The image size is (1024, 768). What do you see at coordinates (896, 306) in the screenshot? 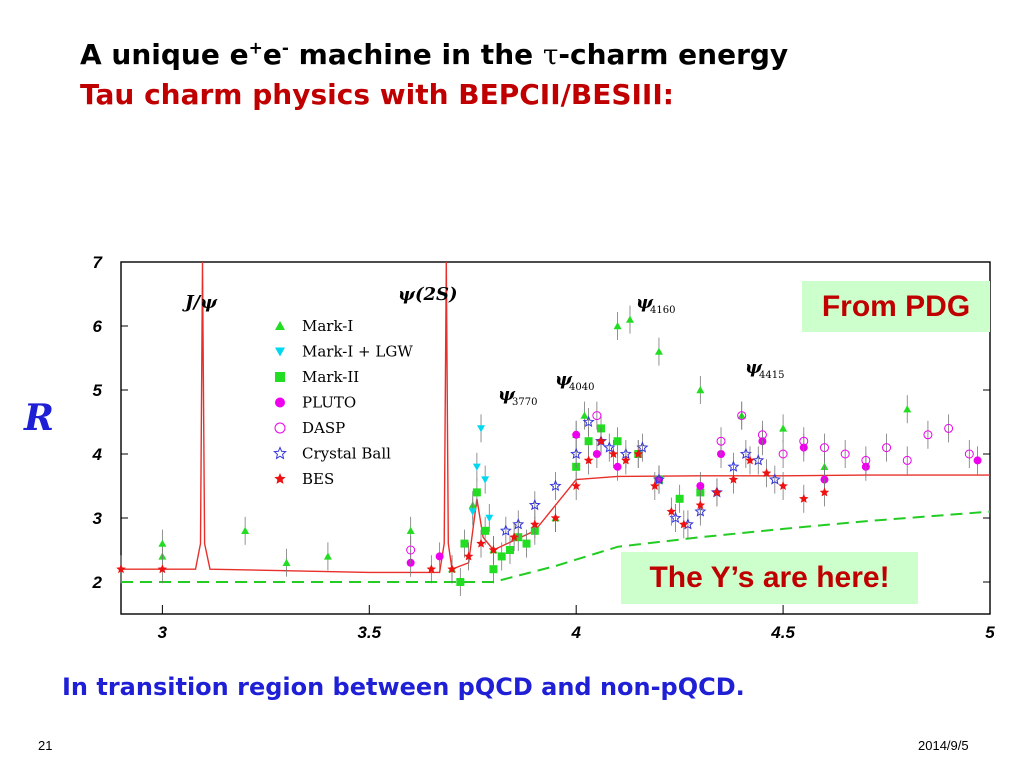
I see `from-pdg-badge: From PDG` at bounding box center [896, 306].